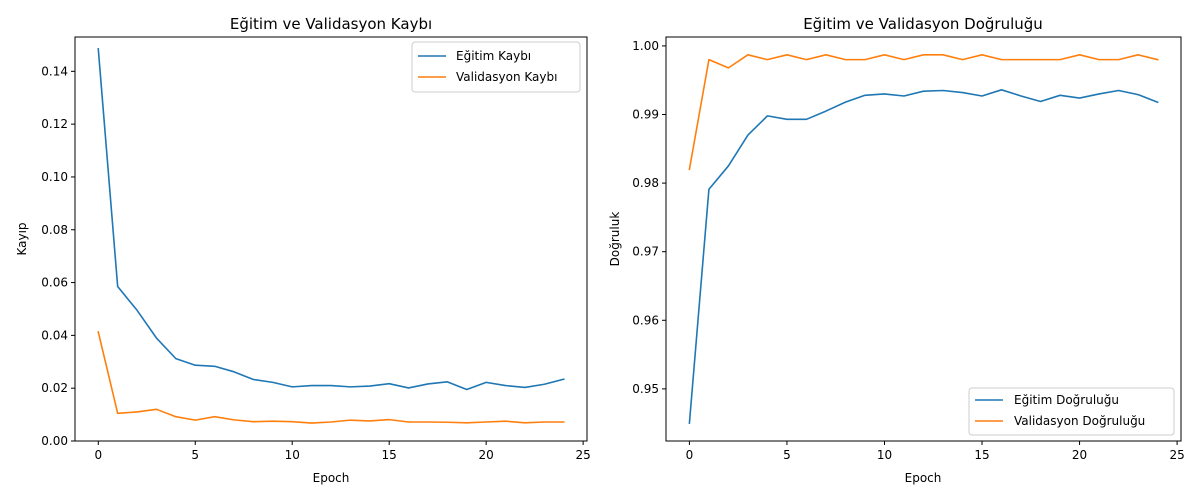 This screenshot has height=500, width=1200. Describe the element at coordinates (649, 217) in the screenshot. I see `accuracy-y-ticks: 0.95 0.96 0.97 0.98 0.99 1.00` at that location.